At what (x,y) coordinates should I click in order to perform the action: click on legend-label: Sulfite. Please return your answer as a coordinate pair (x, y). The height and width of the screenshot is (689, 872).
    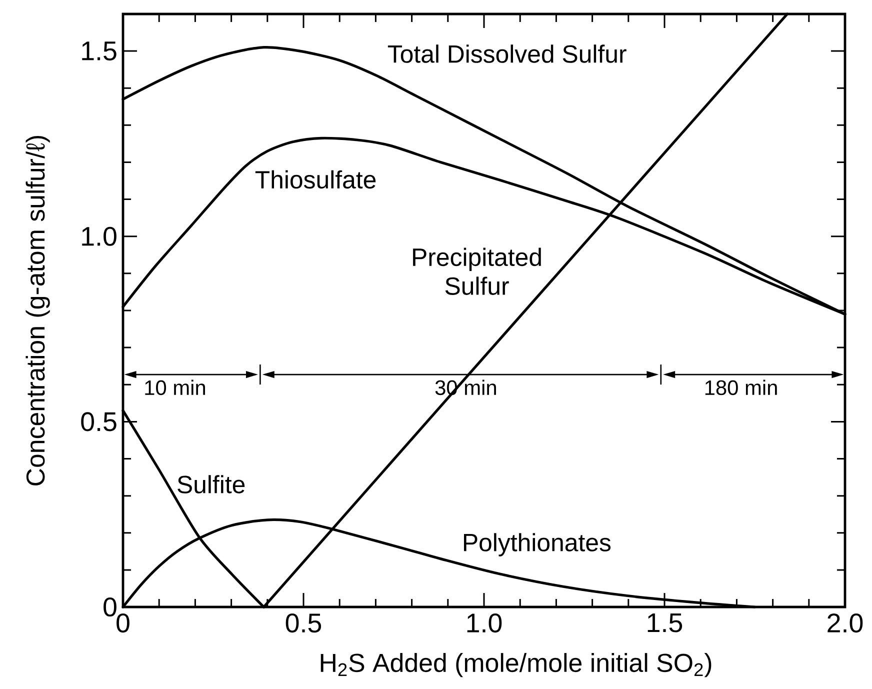
    Looking at the image, I should click on (211, 484).